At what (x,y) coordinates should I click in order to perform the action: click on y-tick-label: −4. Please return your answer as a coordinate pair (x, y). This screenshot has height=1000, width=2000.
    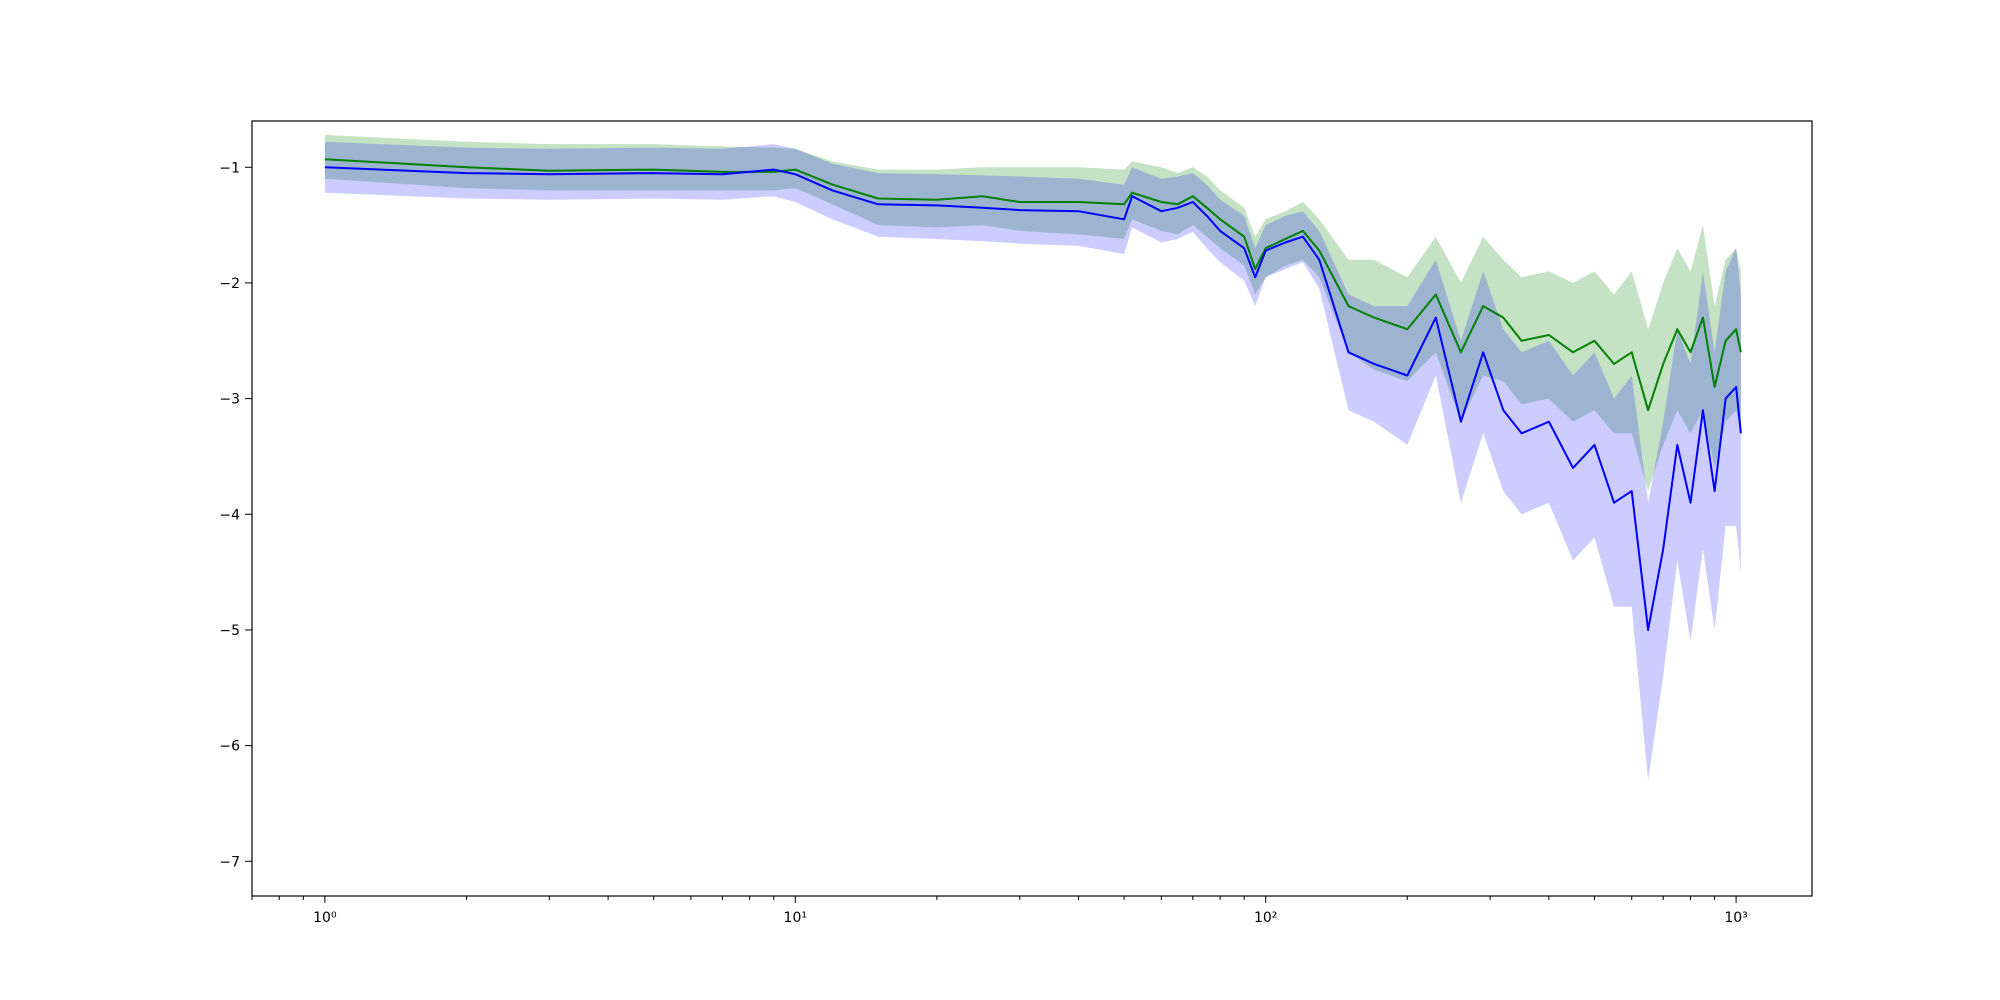
    Looking at the image, I should click on (229, 515).